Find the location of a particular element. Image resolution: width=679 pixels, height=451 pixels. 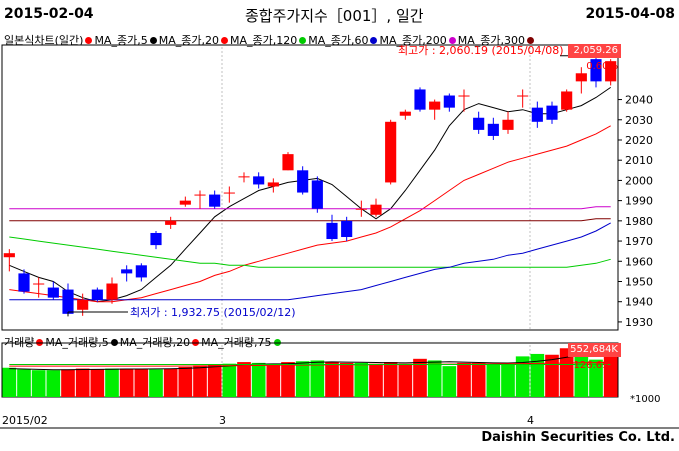

change-percent: 0.60% is located at coordinates (602, 66).